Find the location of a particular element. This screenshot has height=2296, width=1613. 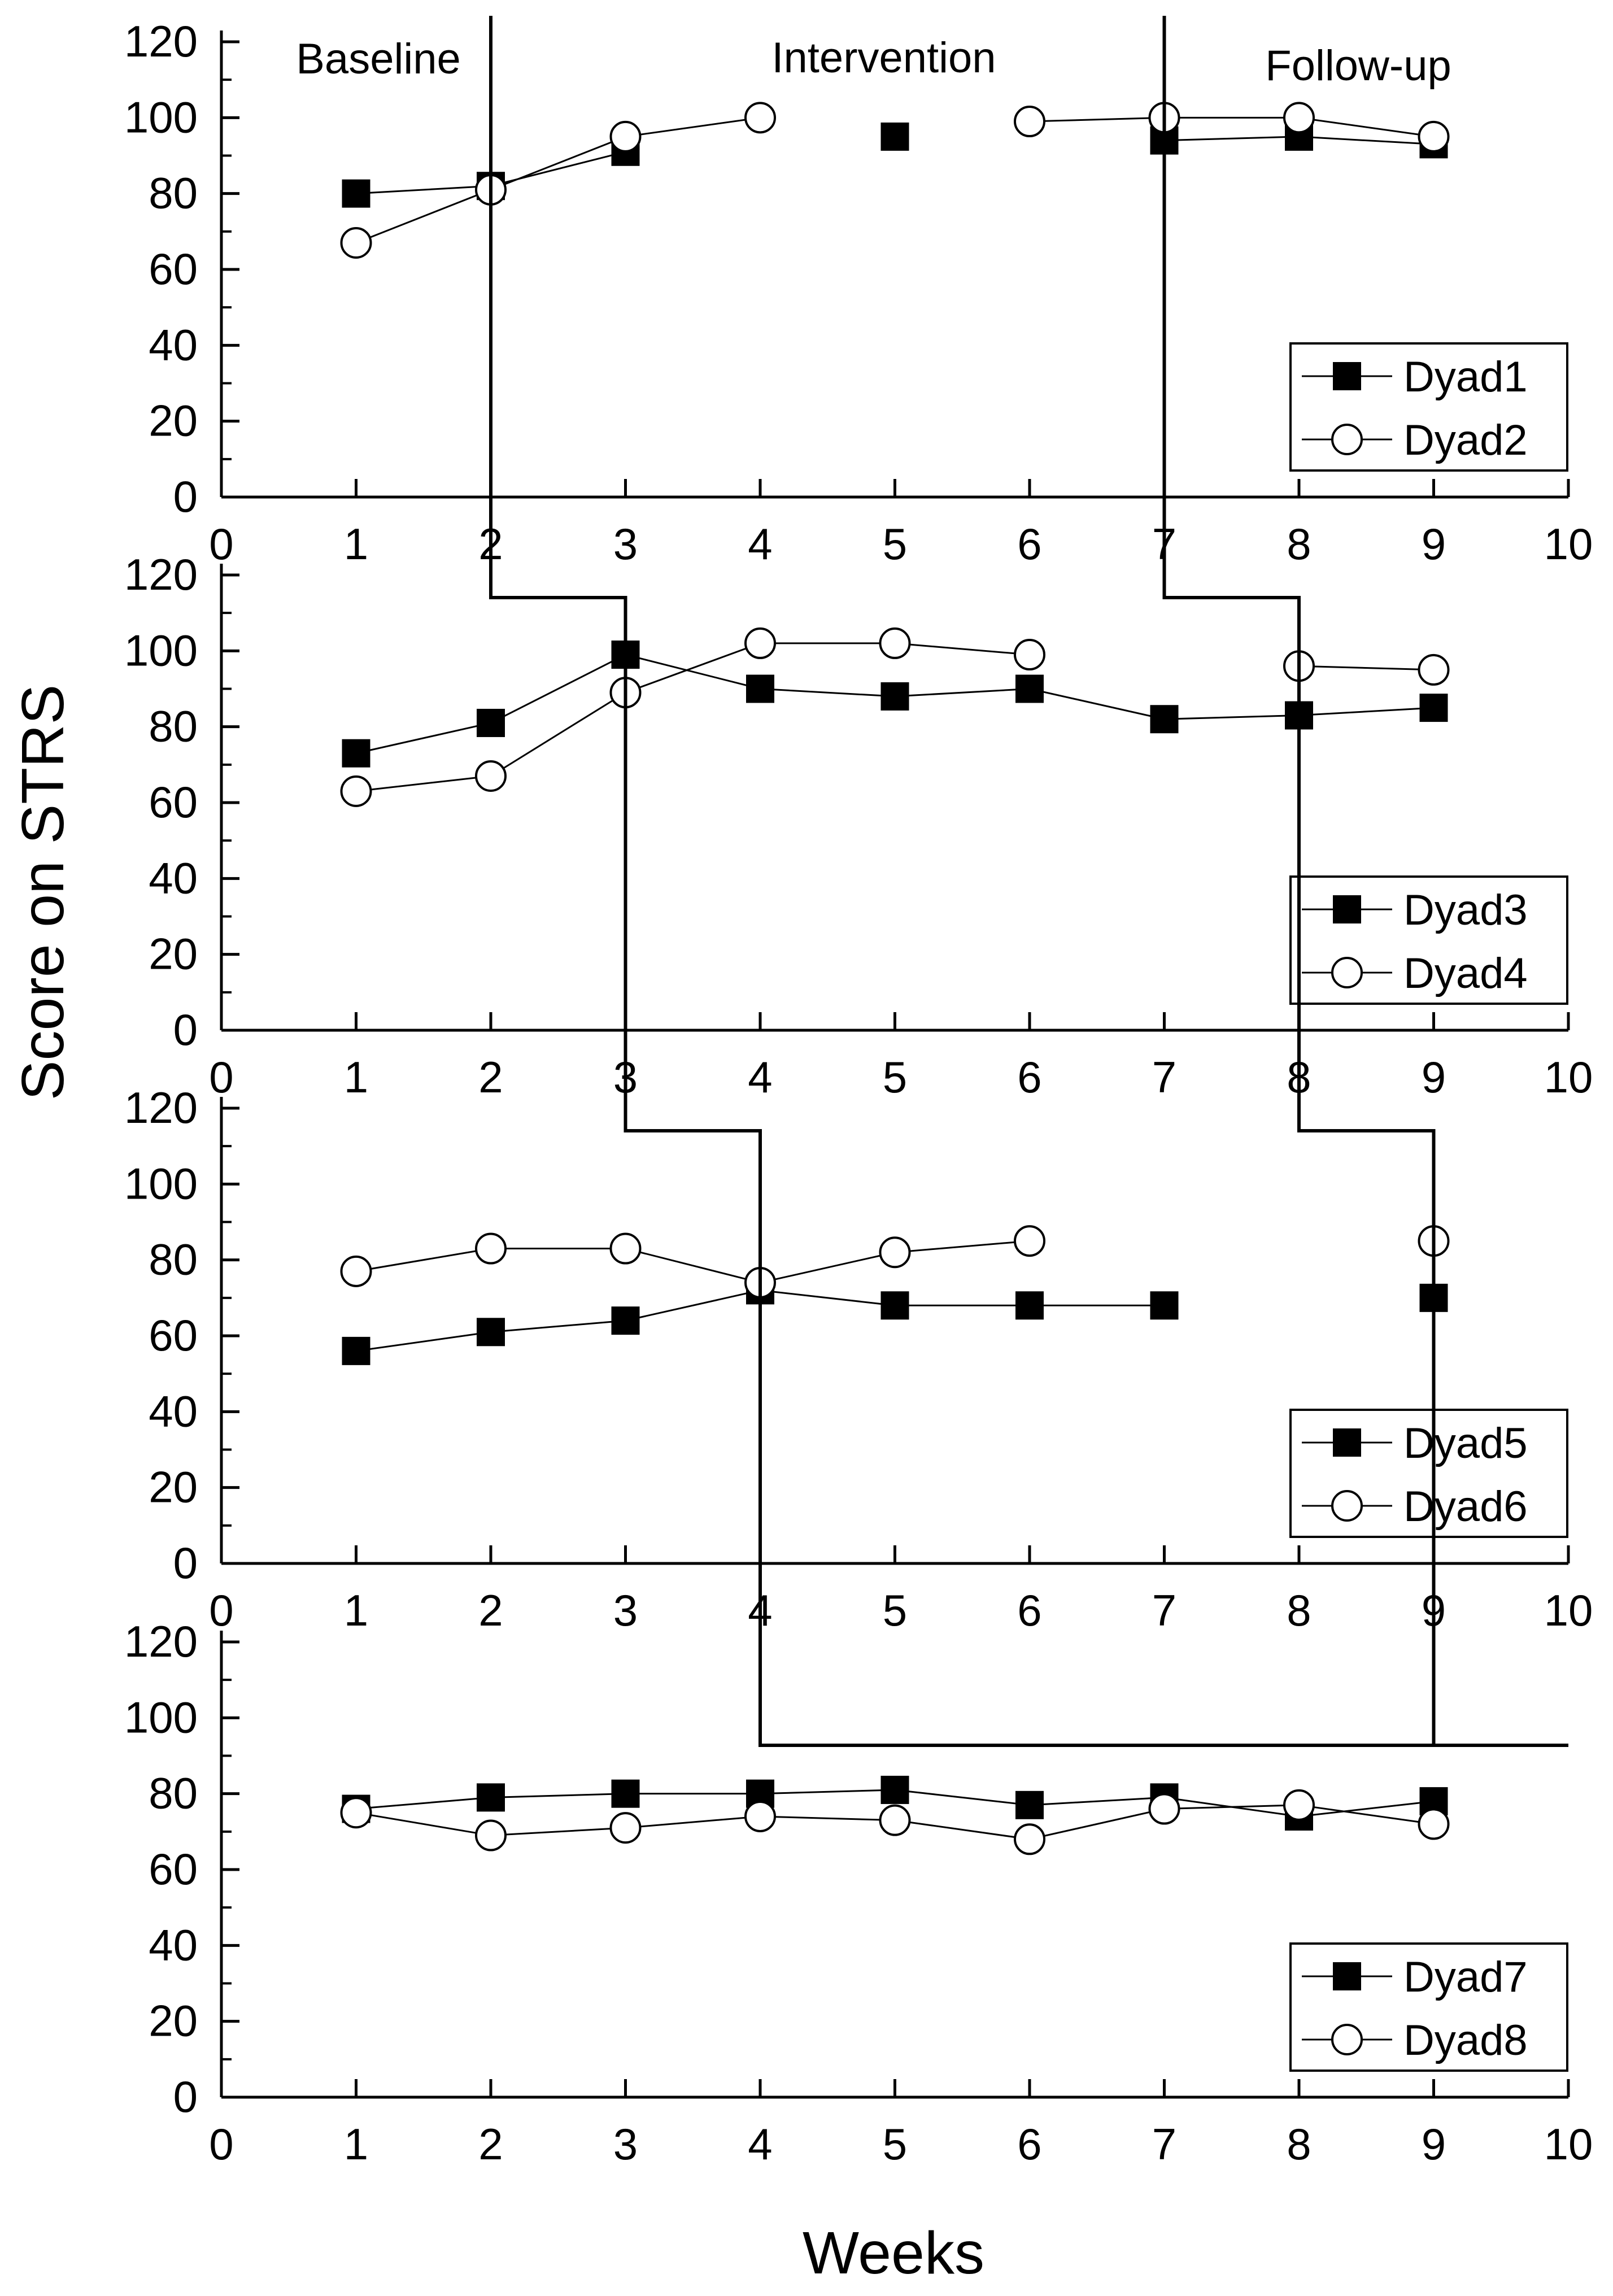

x-tick-label: 8 is located at coordinates (1299, 544).